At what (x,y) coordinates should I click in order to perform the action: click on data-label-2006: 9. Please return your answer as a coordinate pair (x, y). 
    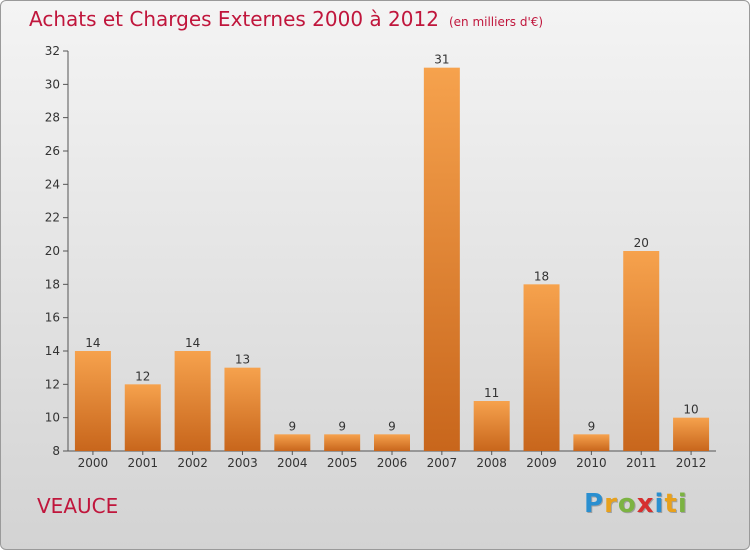
    Looking at the image, I should click on (392, 426).